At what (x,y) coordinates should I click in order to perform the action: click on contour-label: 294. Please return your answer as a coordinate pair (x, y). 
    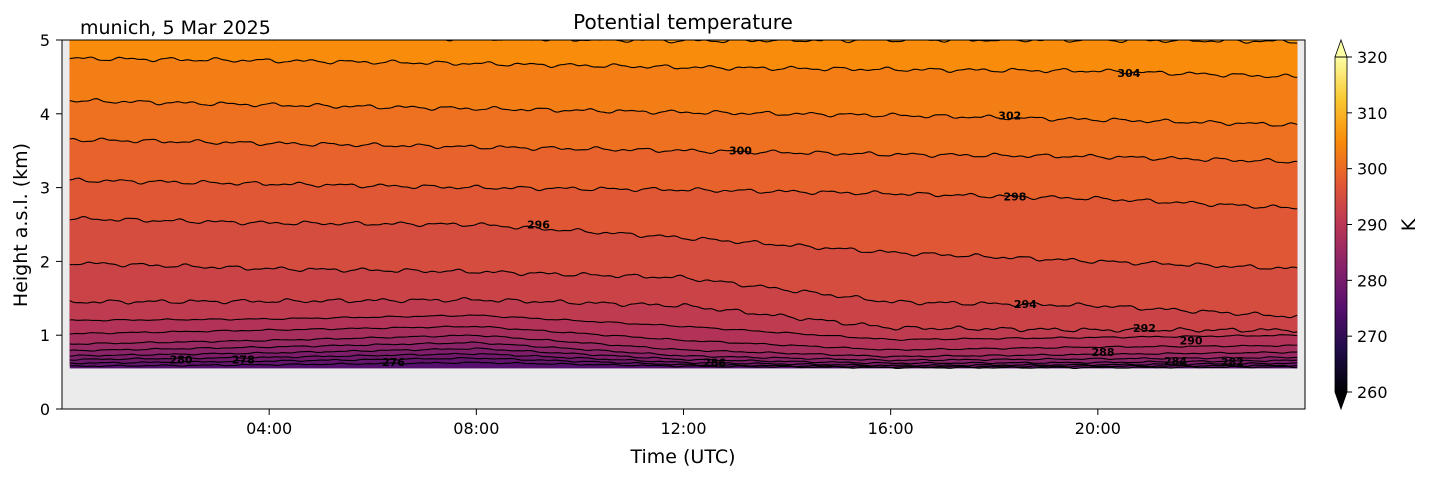
    Looking at the image, I should click on (1025, 304).